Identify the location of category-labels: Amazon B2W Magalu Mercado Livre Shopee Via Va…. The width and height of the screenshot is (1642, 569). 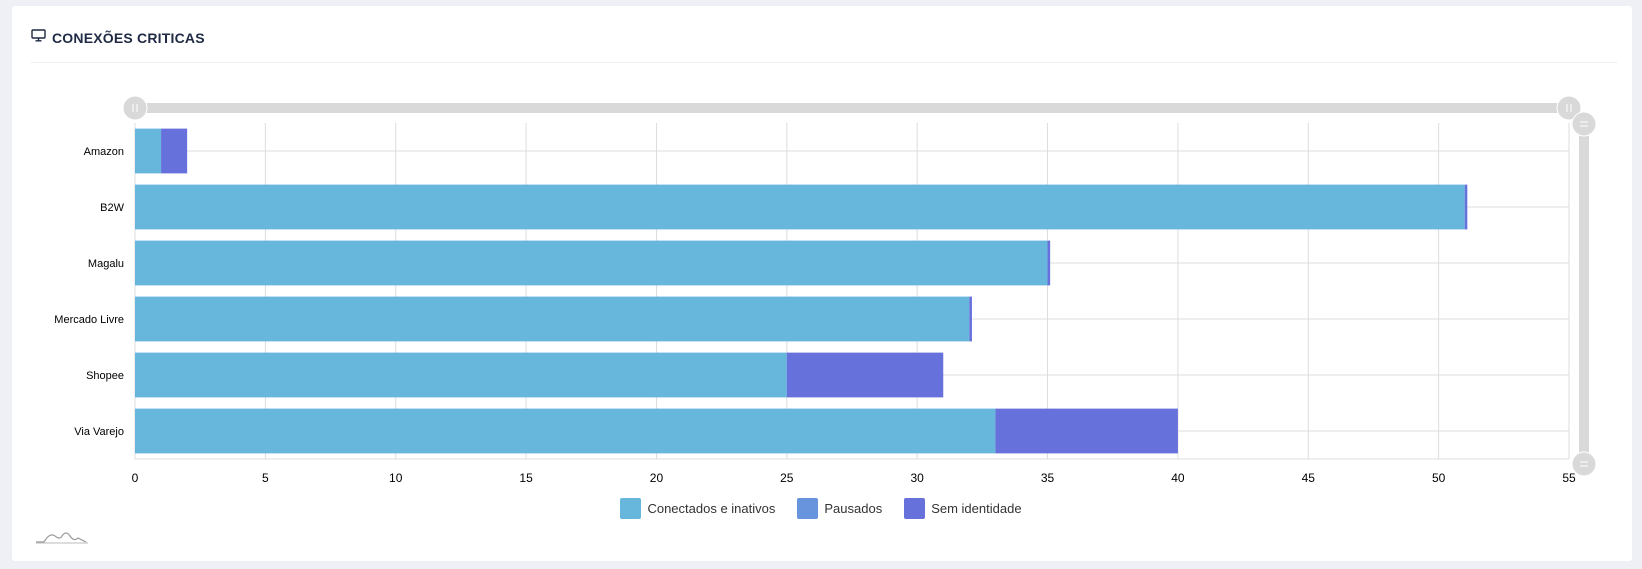
(89, 292).